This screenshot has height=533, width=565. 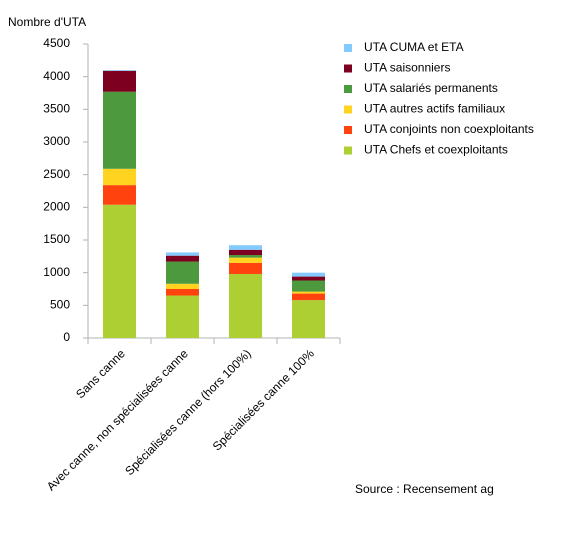 I want to click on y-tick-label: 1000, so click(x=56, y=272).